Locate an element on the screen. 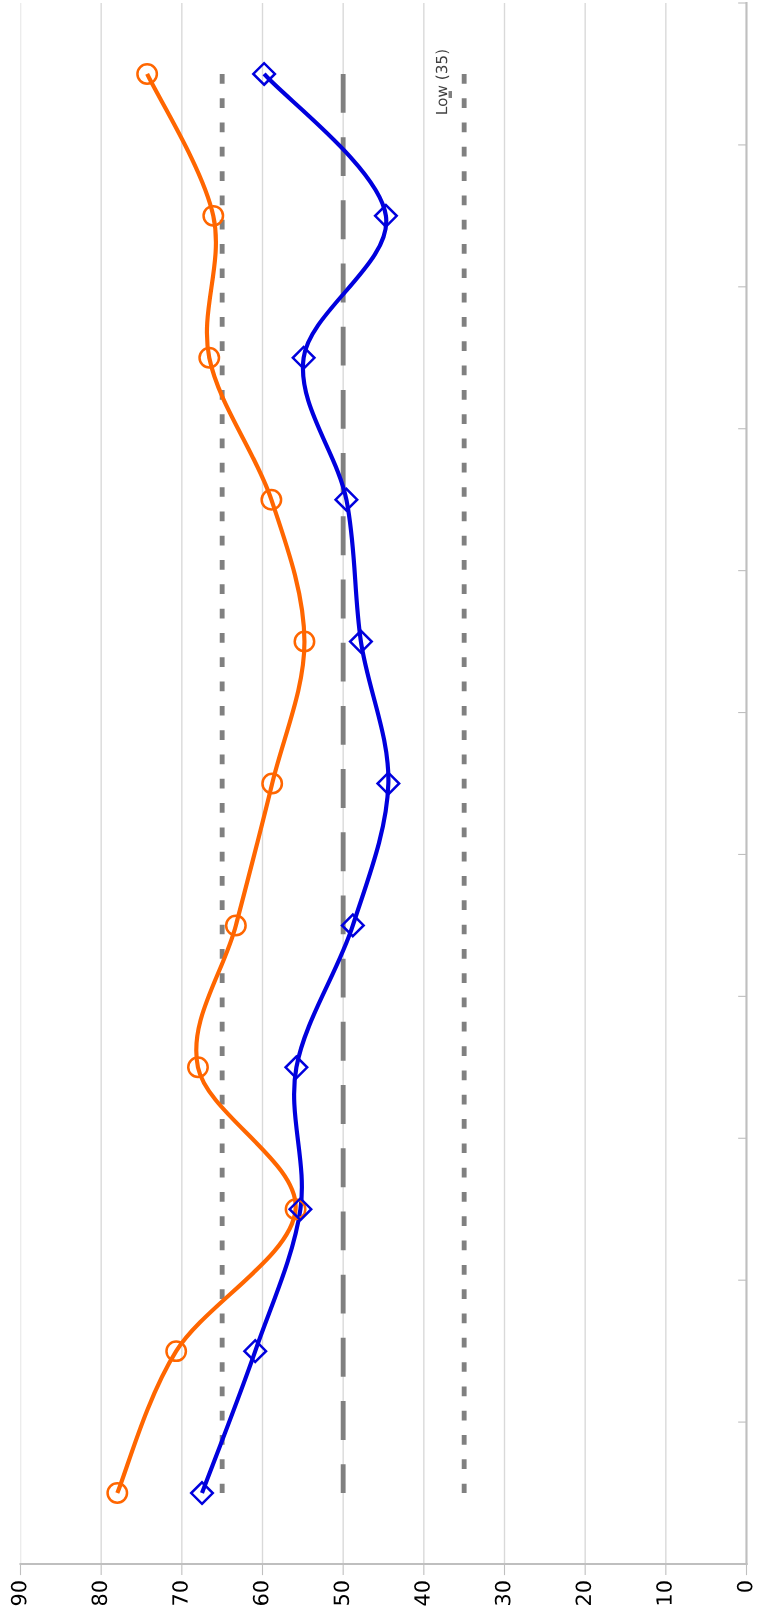  x-tick-label: 70 is located at coordinates (180, 1593).